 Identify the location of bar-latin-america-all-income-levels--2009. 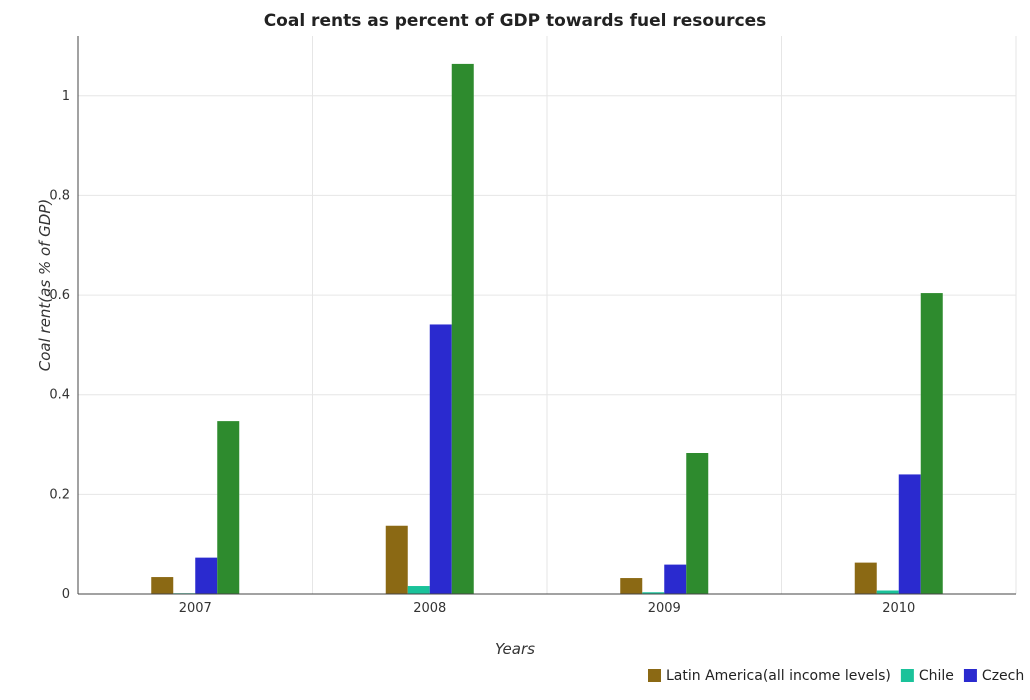
(631, 586).